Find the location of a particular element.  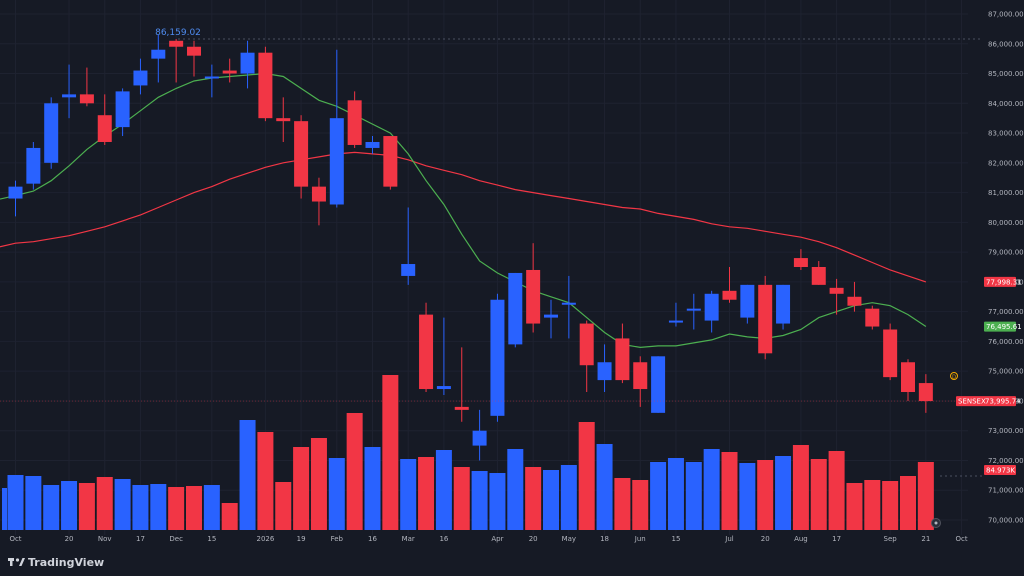

x-tick-label: 2026 is located at coordinates (265, 539).